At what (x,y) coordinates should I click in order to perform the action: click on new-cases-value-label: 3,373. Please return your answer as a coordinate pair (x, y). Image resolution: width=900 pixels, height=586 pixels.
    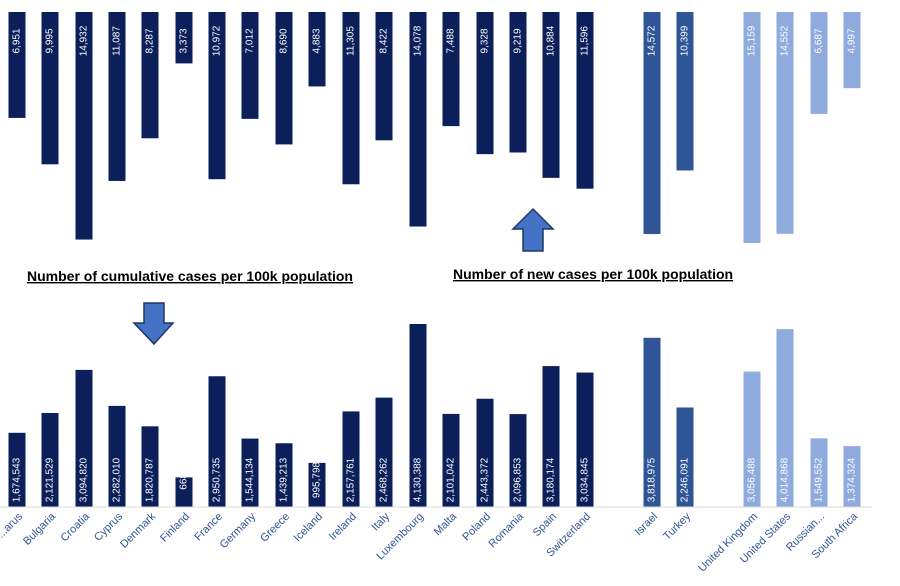
    Looking at the image, I should click on (184, 40).